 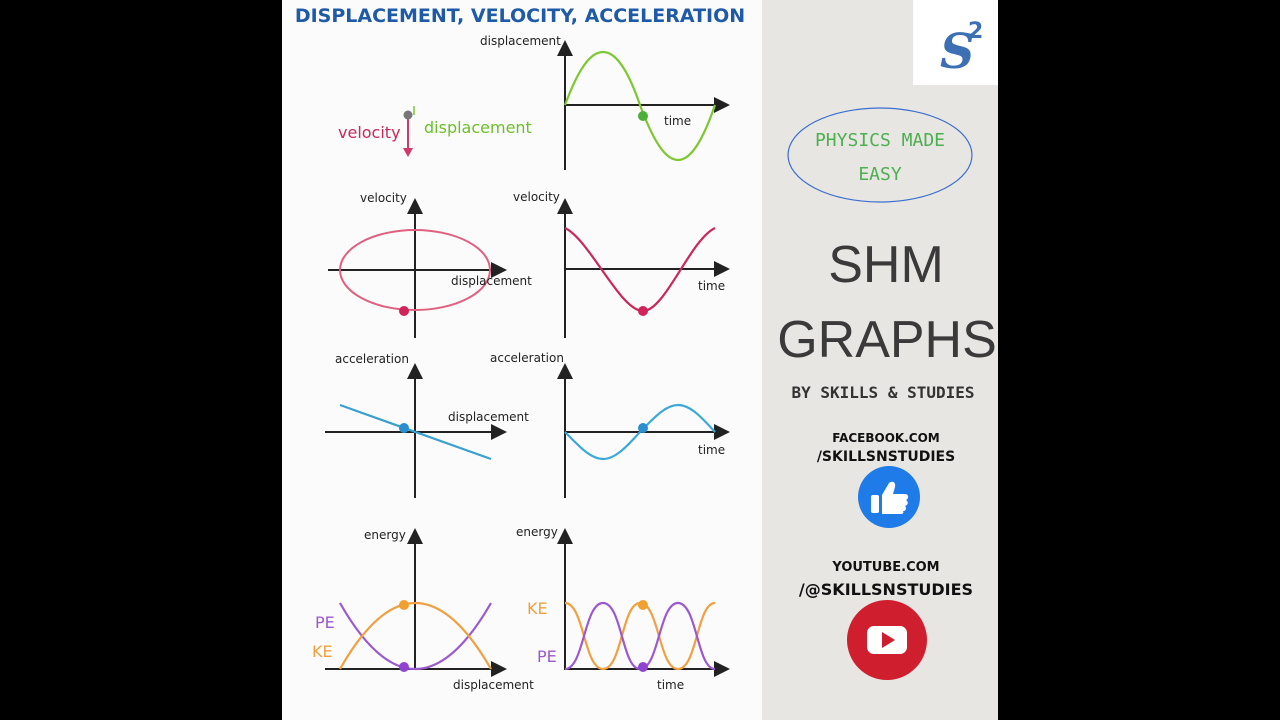 What do you see at coordinates (880, 140) in the screenshot?
I see `tagline: PHYSICS MADE` at bounding box center [880, 140].